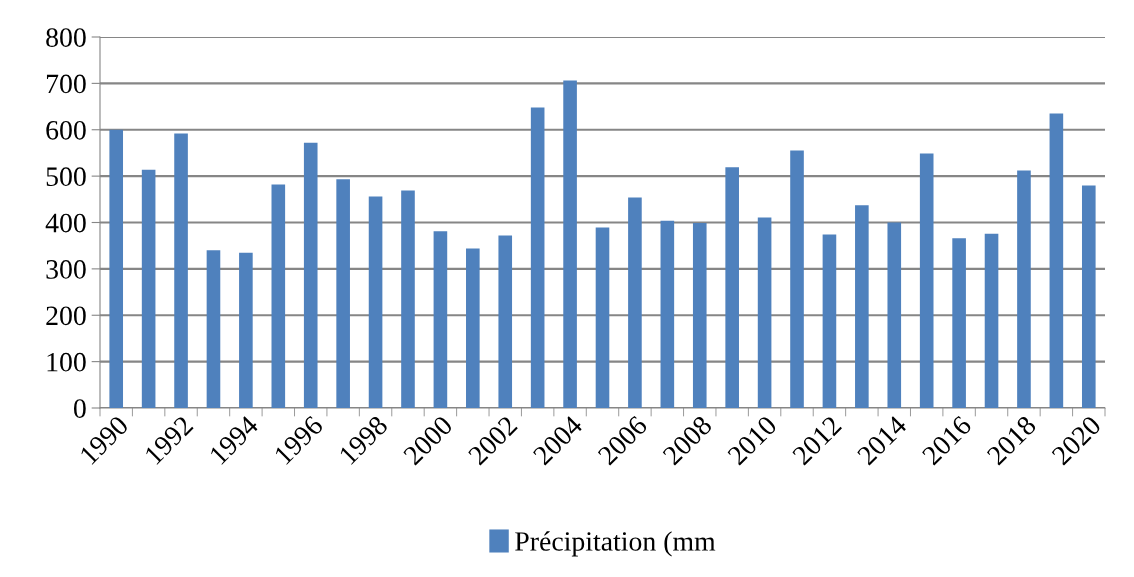  Describe the element at coordinates (66, 316) in the screenshot. I see `y-tick-label: 200` at that location.